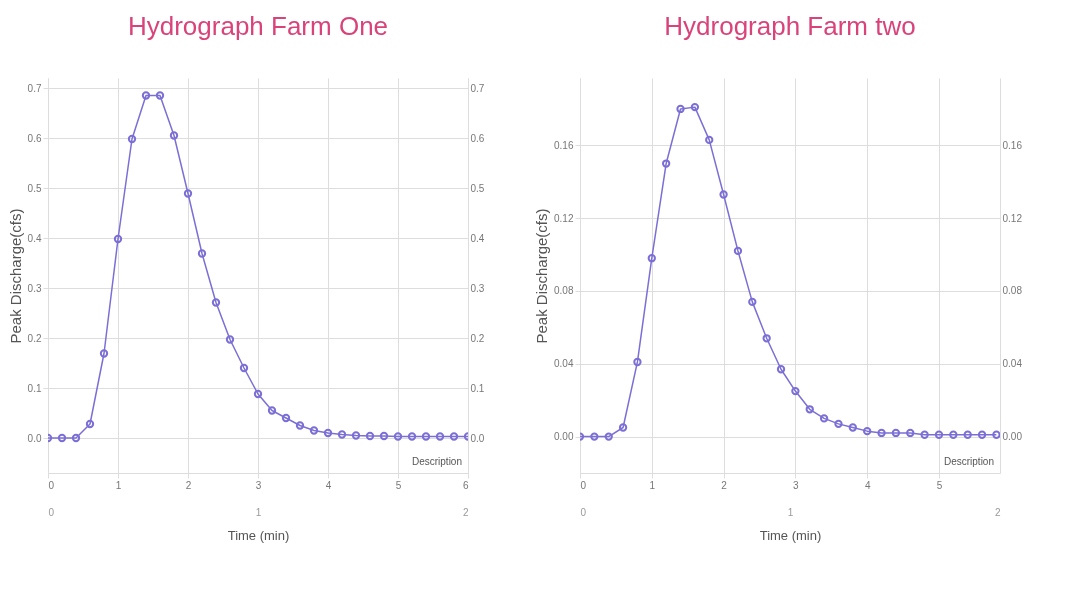 The height and width of the screenshot is (613, 1073). I want to click on y2-tick-label: 0.00, so click(1012, 437).